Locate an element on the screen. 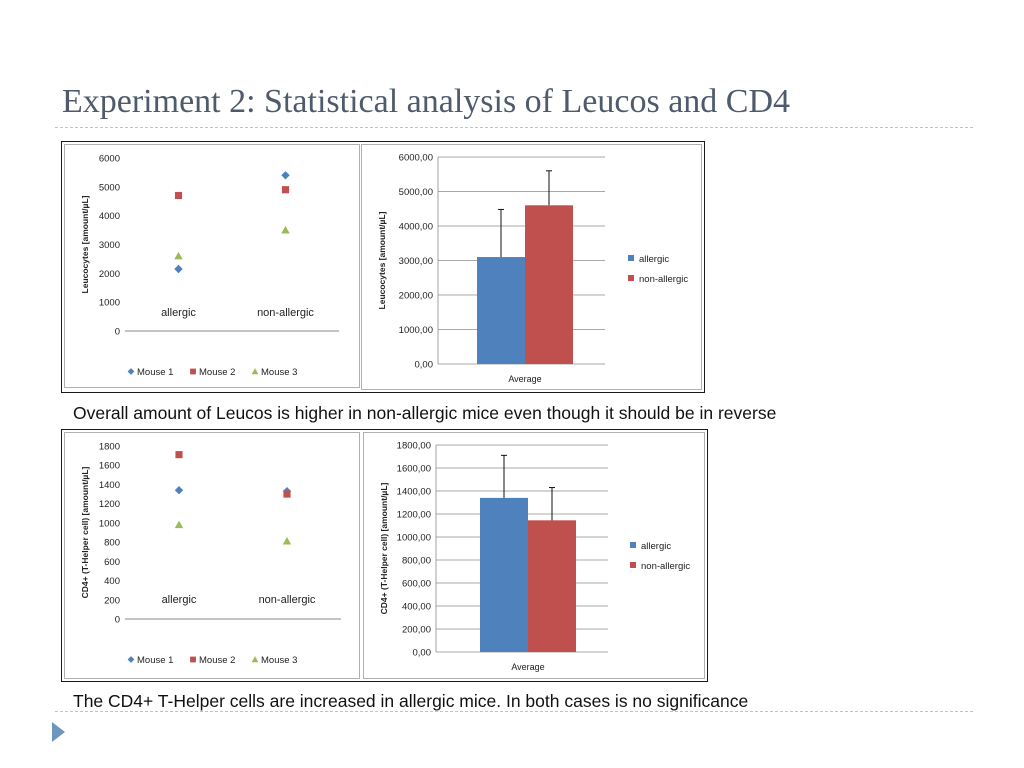  y-tick-label: 1600,00 is located at coordinates (414, 469).